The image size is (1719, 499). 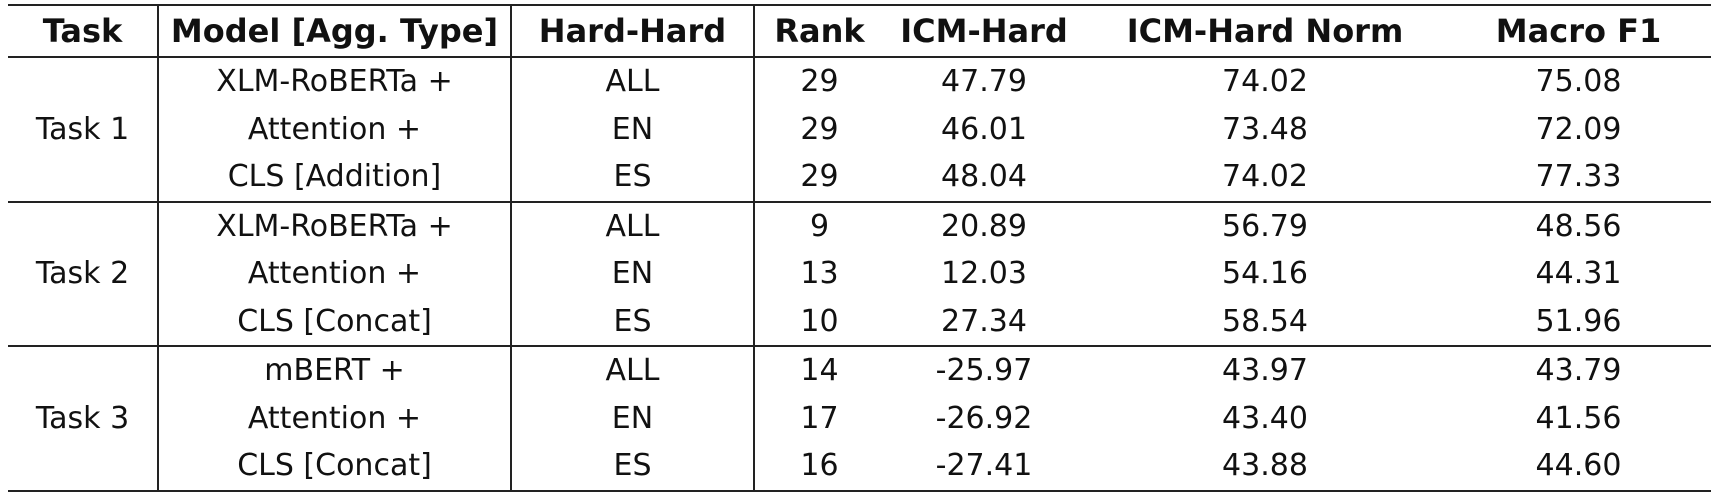 I want to click on rank-cell: 13, so click(x=819, y=274).